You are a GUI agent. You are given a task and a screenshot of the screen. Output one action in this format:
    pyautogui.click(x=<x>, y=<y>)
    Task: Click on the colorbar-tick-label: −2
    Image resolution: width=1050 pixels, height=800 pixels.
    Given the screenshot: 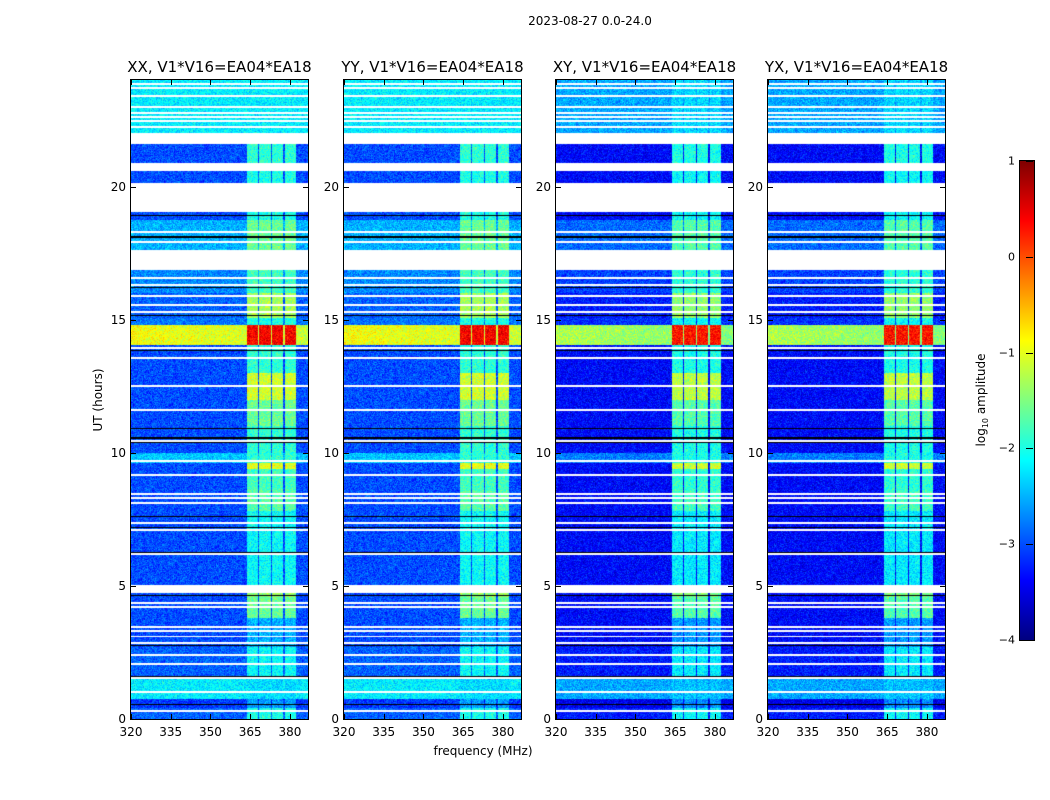 What is the action you would take?
    pyautogui.click(x=1006, y=448)
    